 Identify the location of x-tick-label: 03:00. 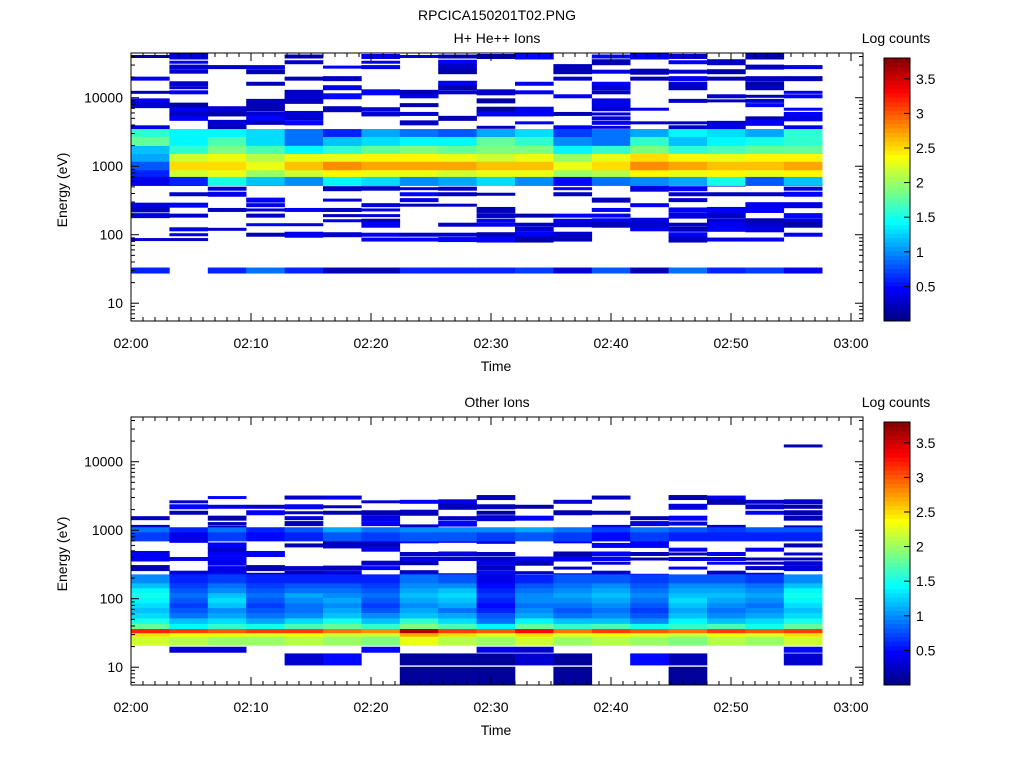
(850, 343).